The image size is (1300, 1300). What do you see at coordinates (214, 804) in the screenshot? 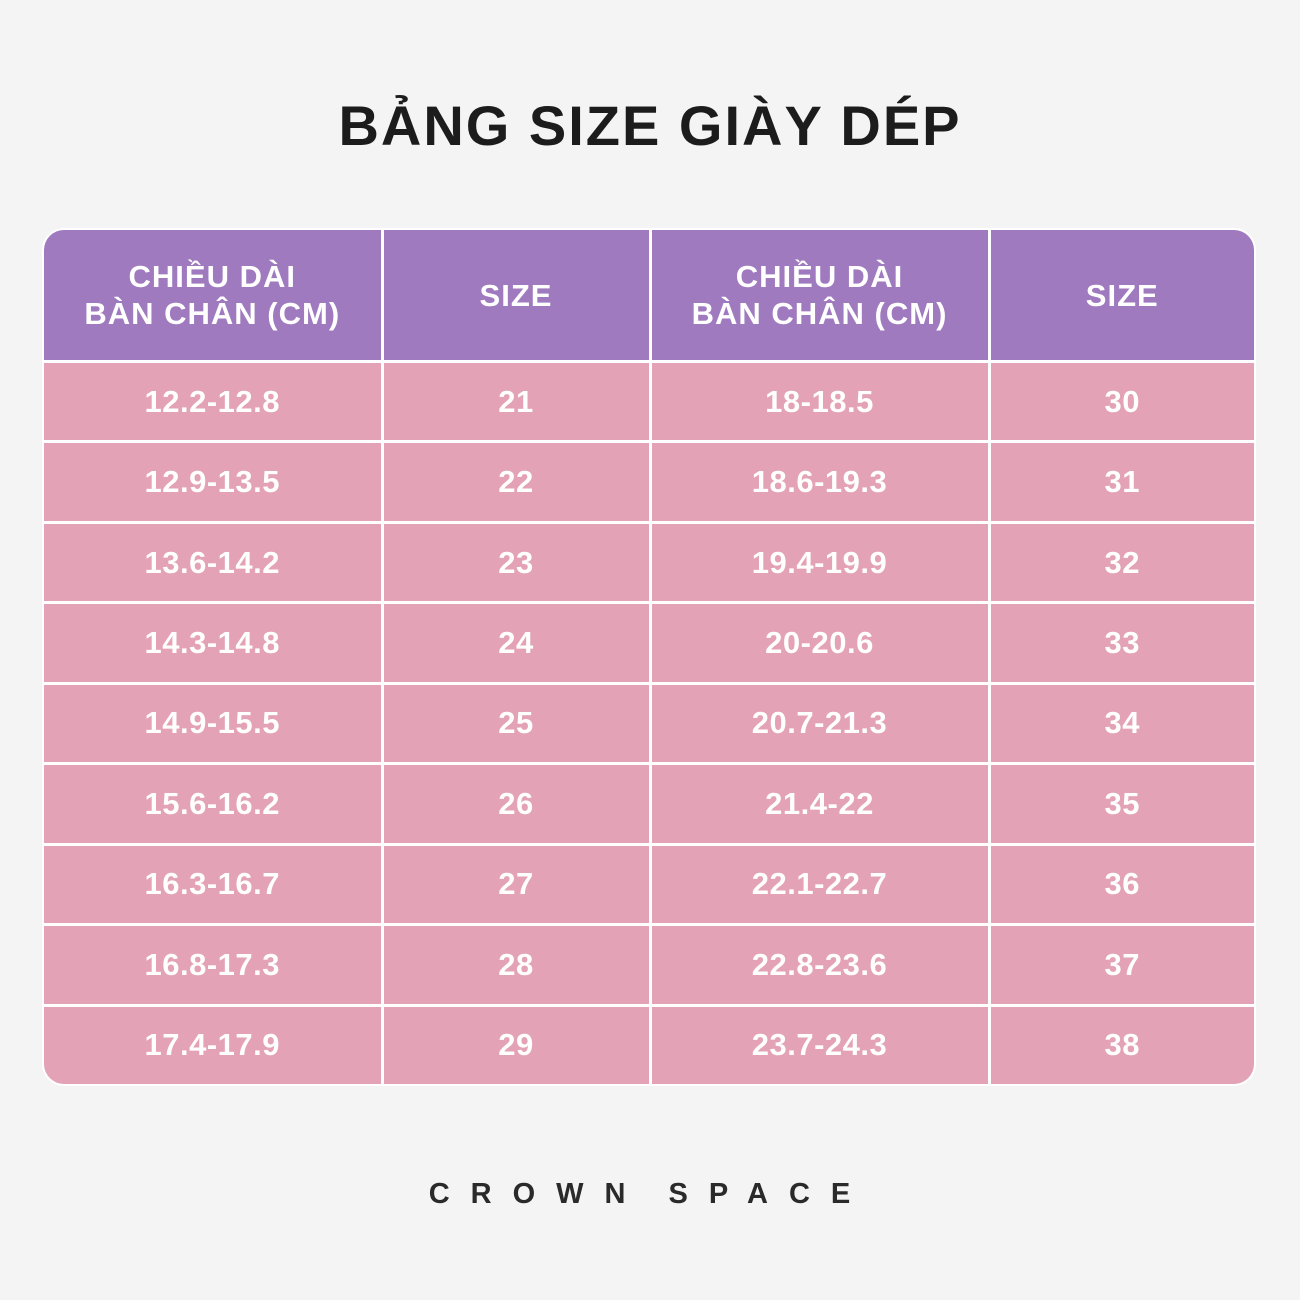
I see `table-cell: 15.6-16.2` at bounding box center [214, 804].